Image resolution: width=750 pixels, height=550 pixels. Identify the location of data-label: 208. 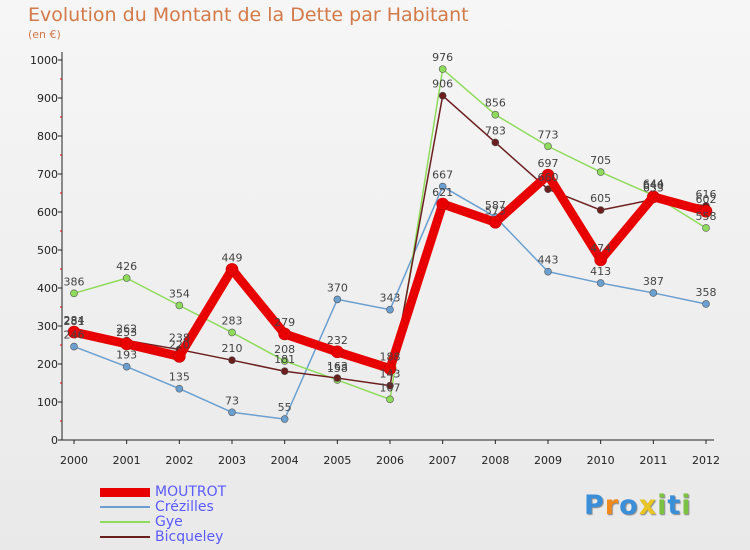
(284, 349).